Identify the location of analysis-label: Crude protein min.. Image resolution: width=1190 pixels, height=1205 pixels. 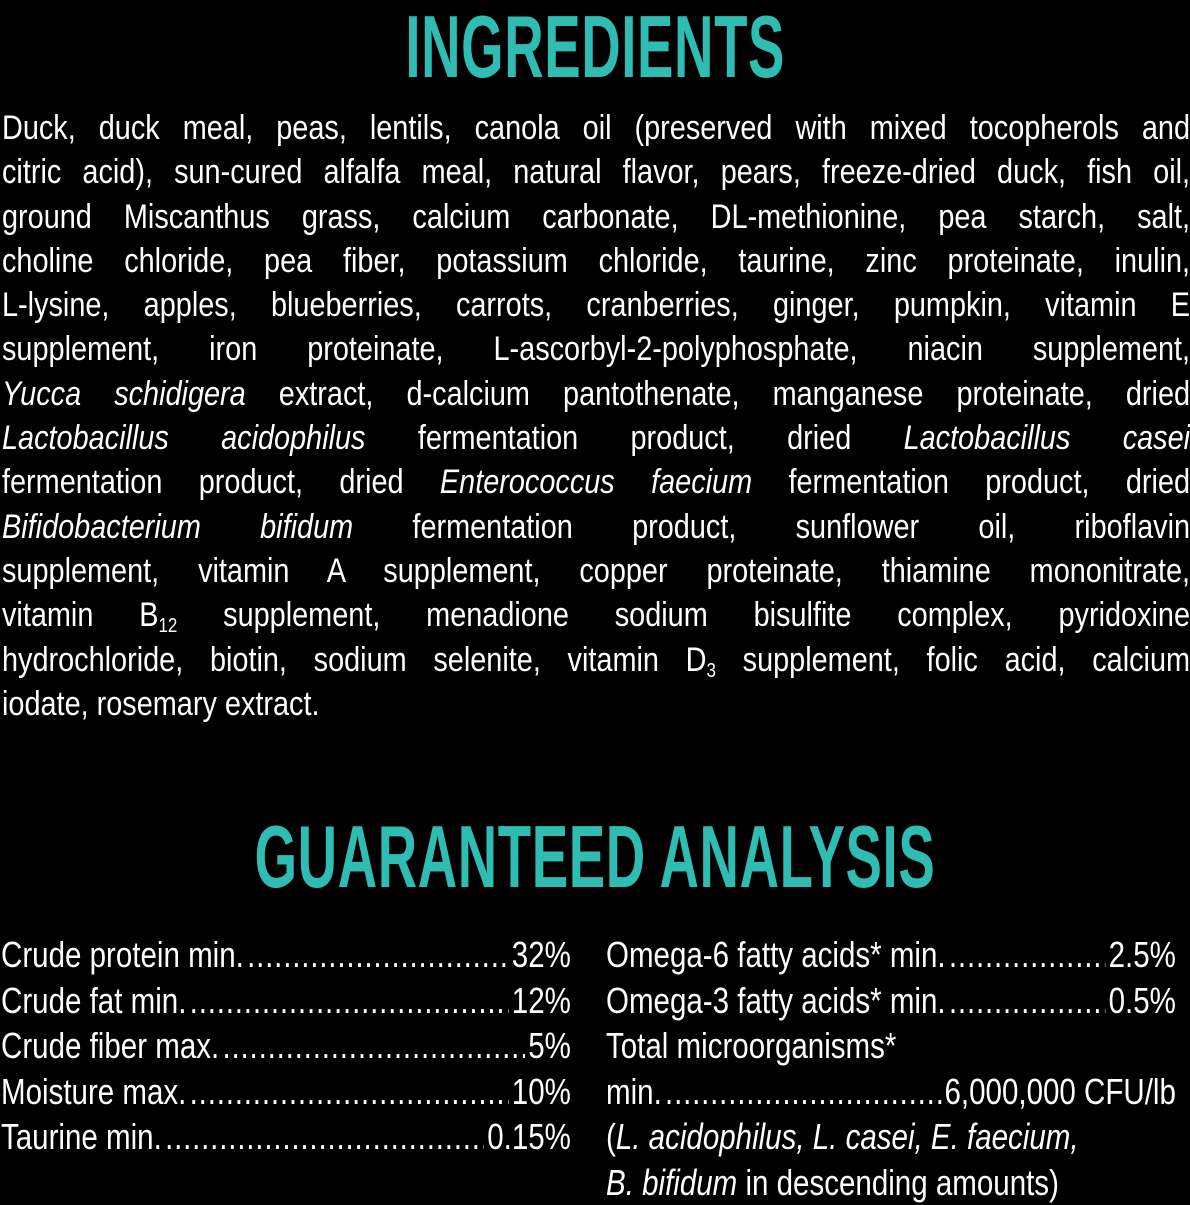
(122, 955).